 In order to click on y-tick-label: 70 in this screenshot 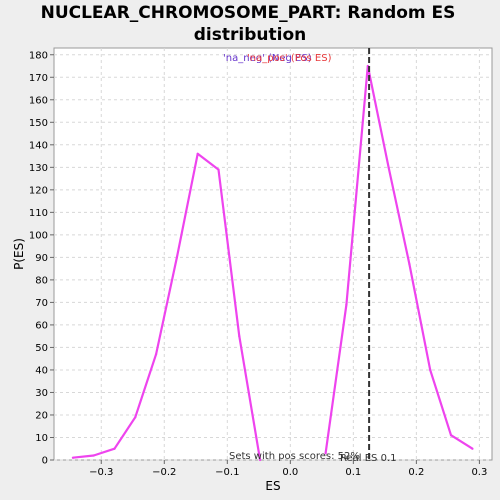, I will do `click(41, 303)`.